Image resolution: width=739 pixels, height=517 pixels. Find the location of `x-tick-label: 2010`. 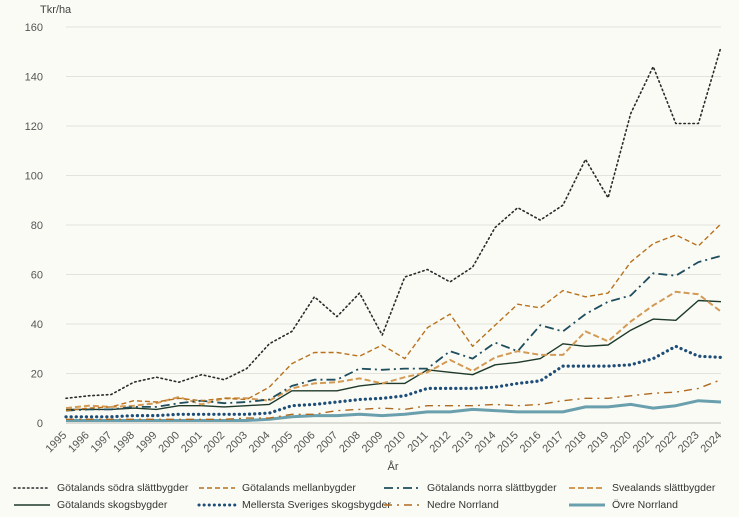

x-tick-label: 2010 is located at coordinates (395, 442).